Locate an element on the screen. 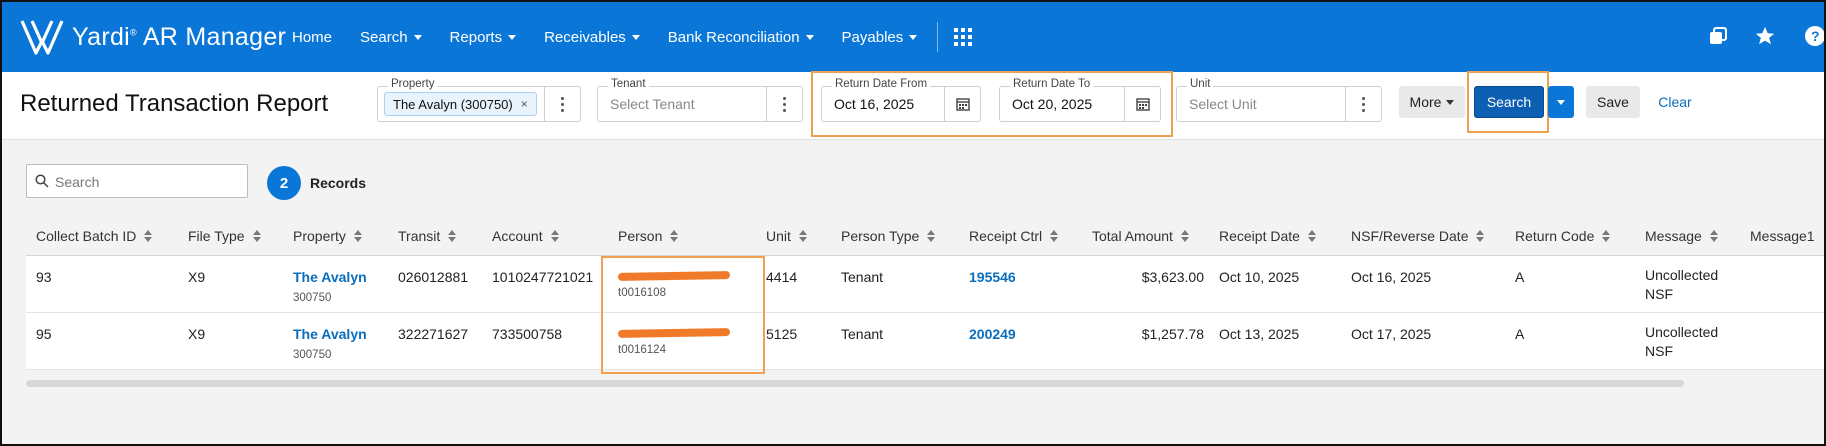  cell-message: Uncollected NSF is located at coordinates (1682, 284).